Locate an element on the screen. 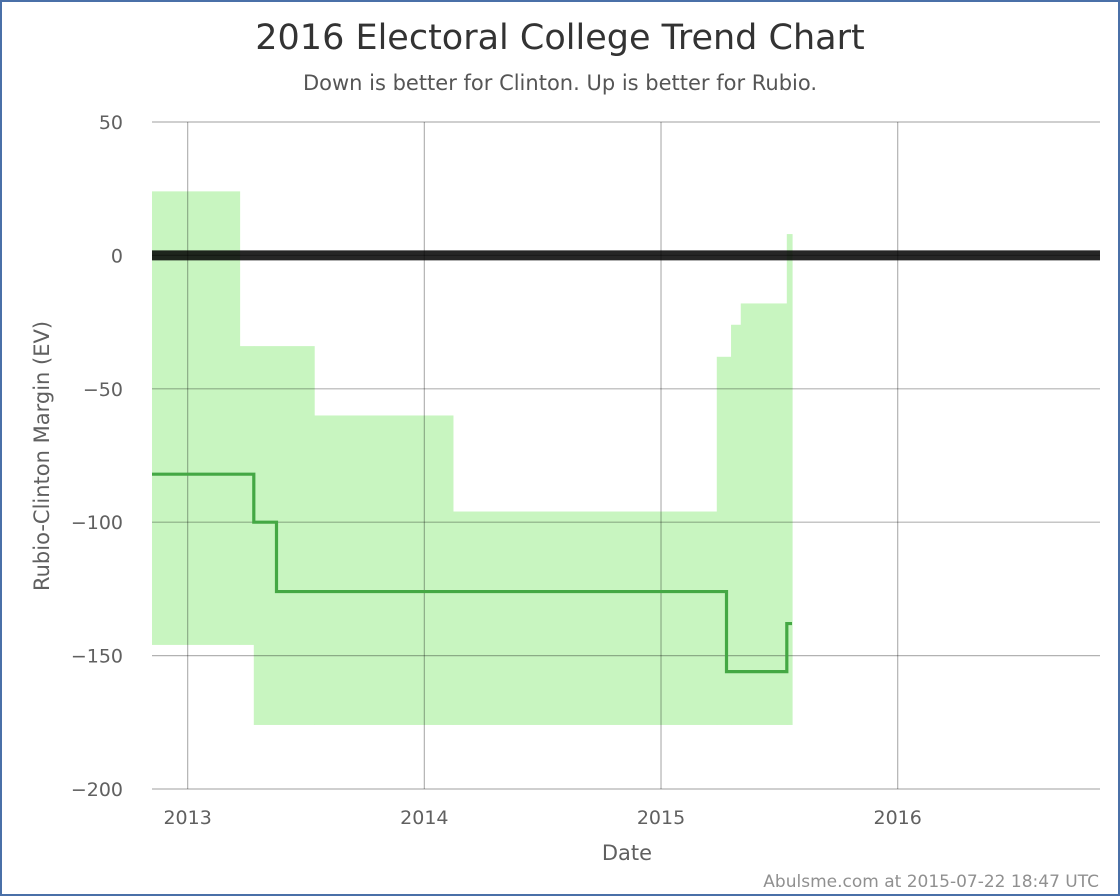 This screenshot has height=896, width=1120. x-tick-label-1: 2014 is located at coordinates (424, 818).